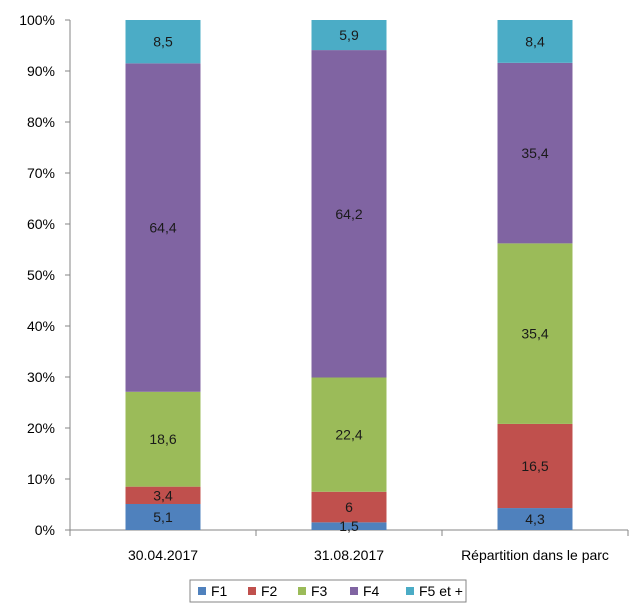 Image resolution: width=630 pixels, height=604 pixels. I want to click on data-label: 6, so click(349, 507).